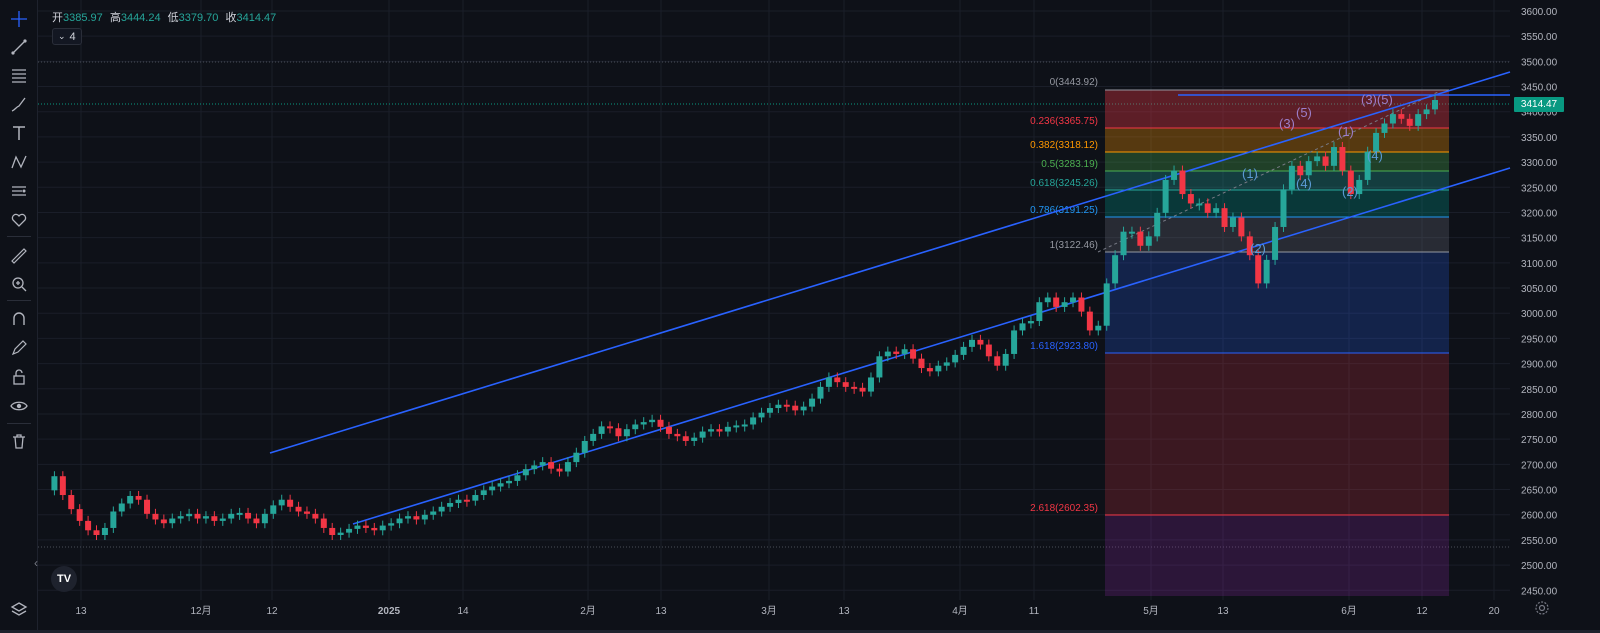 The height and width of the screenshot is (633, 1600). What do you see at coordinates (173, 18) in the screenshot?
I see `low-label: 低` at bounding box center [173, 18].